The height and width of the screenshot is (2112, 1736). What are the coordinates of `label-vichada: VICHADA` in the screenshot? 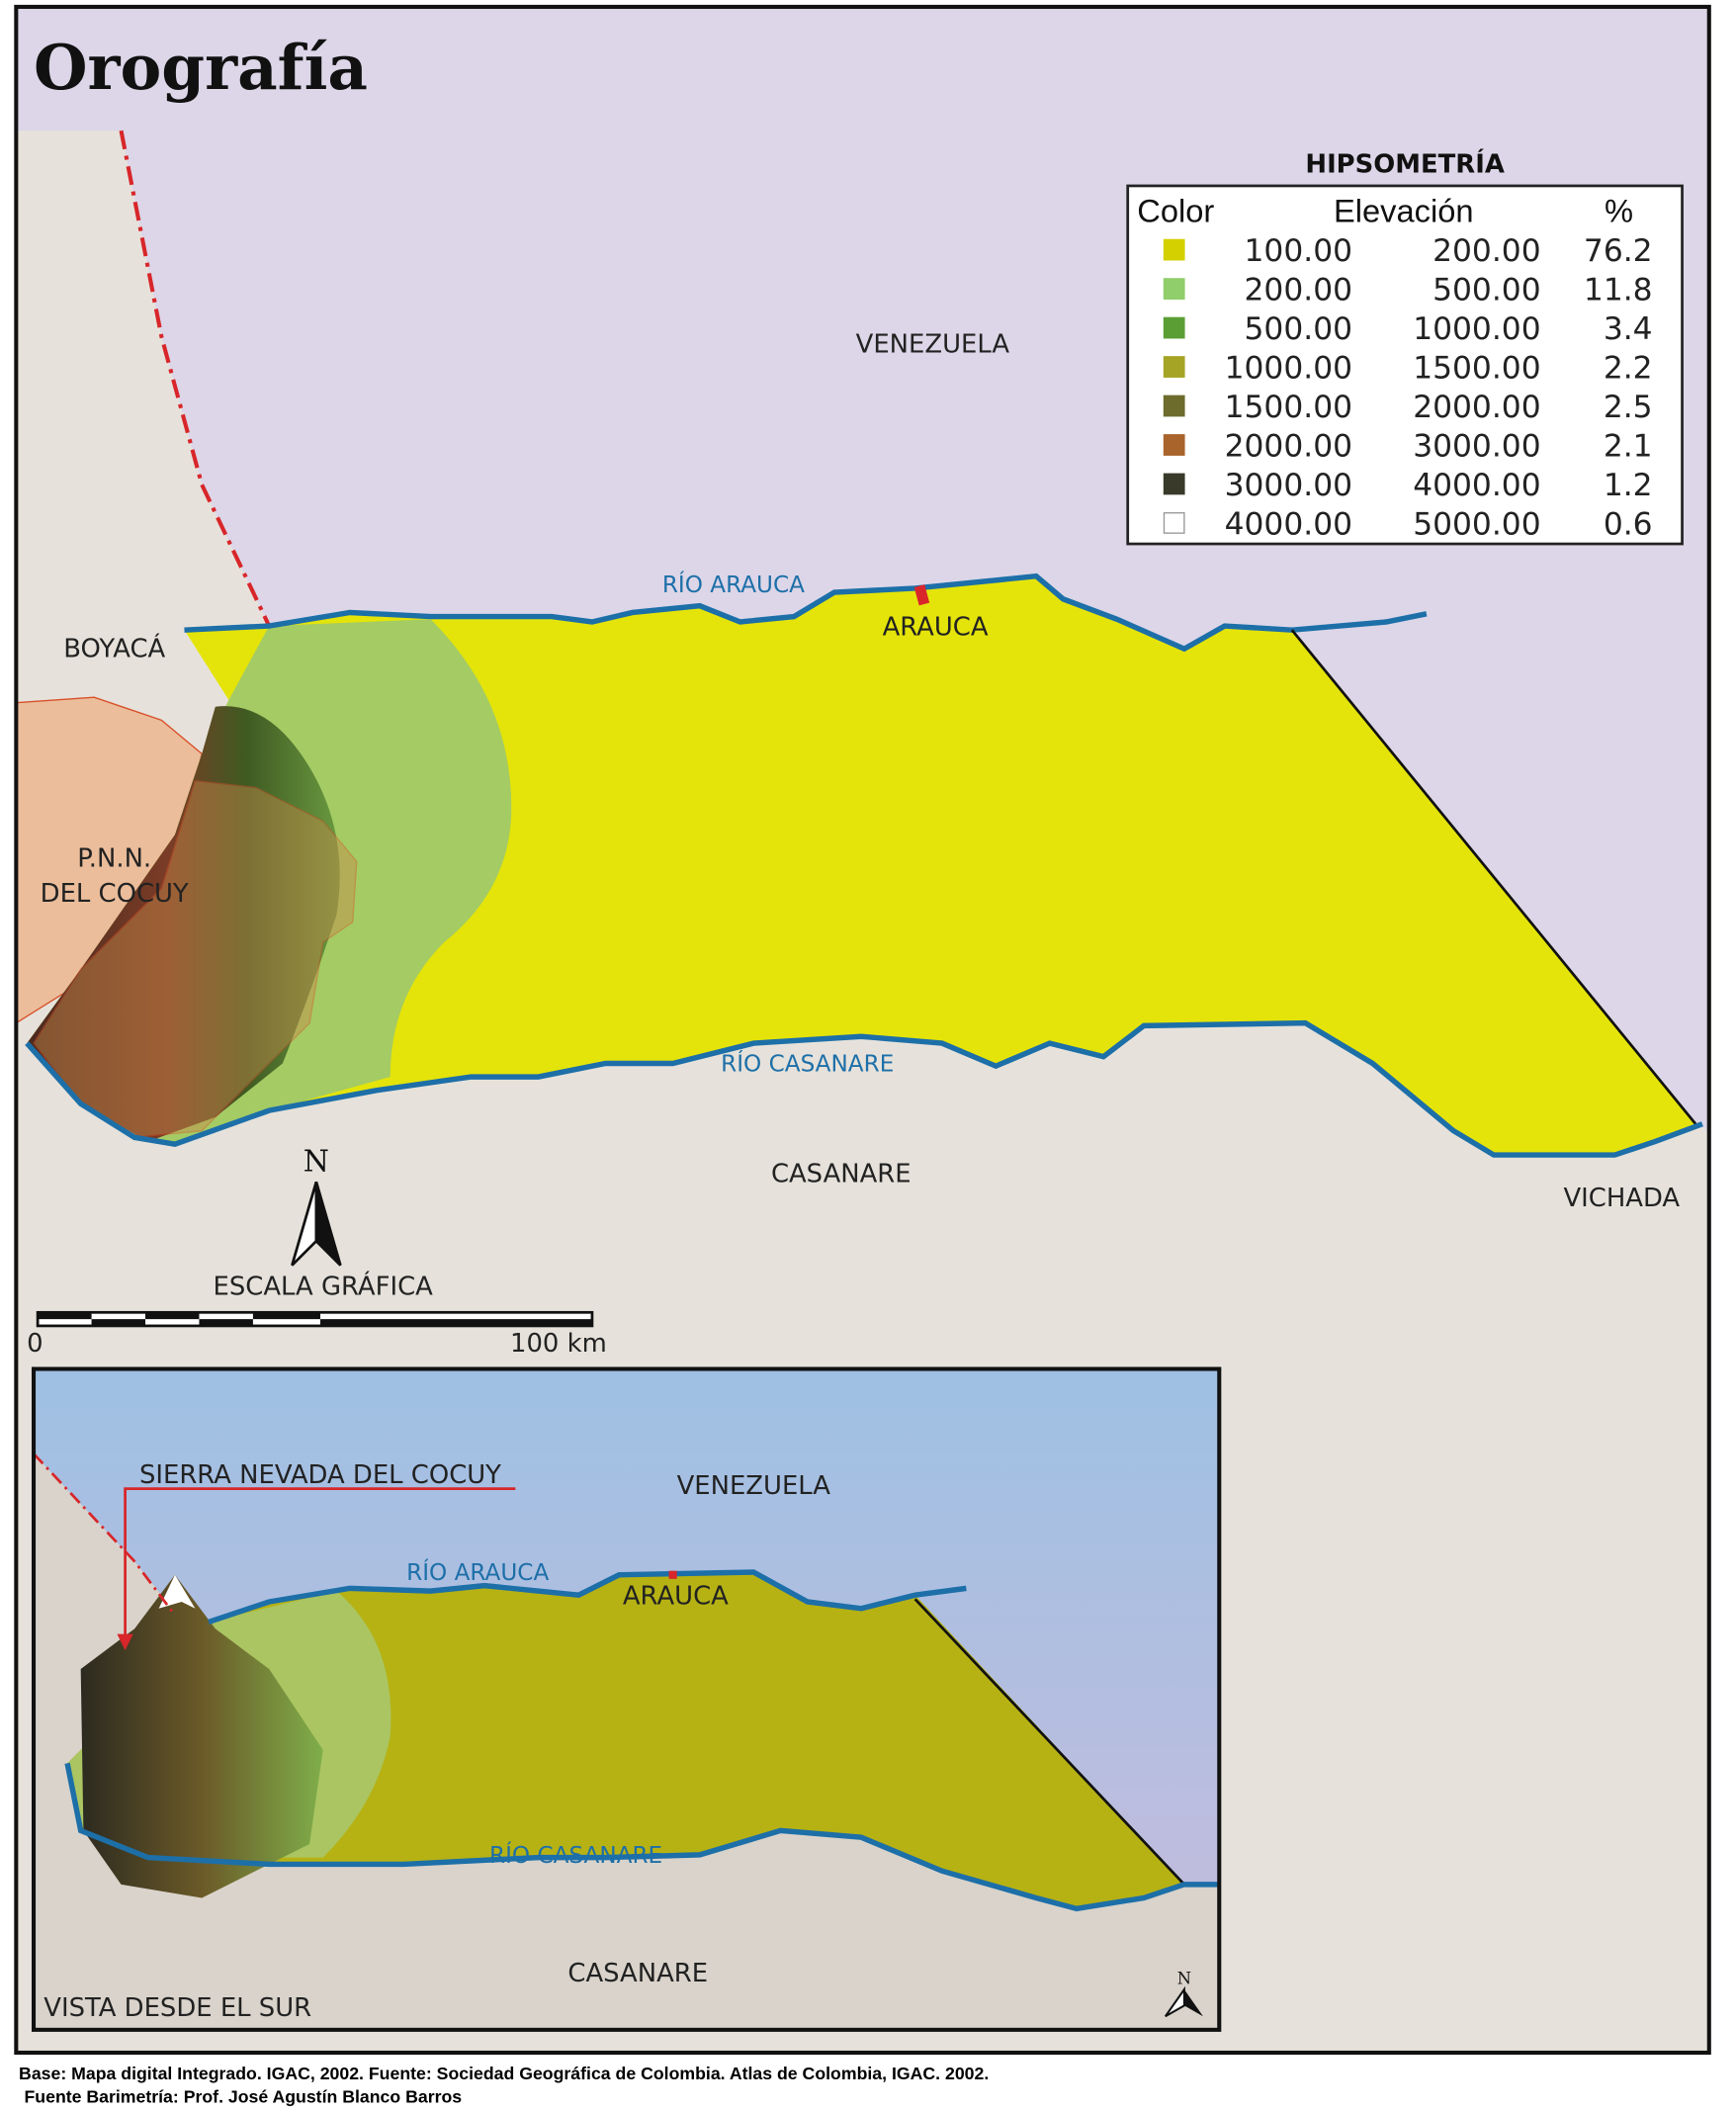 It's located at (1621, 1198).